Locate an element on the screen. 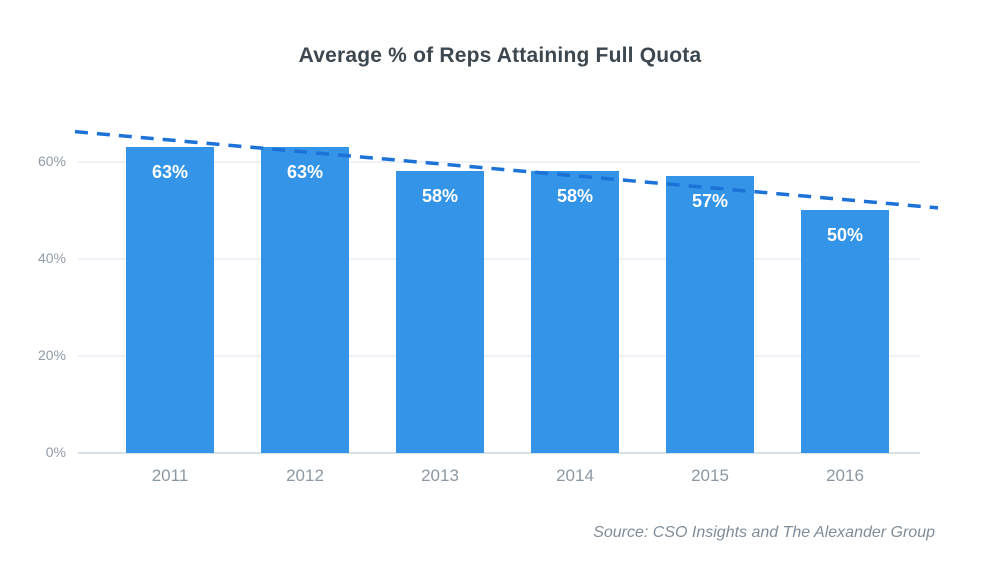 The image size is (1000, 585). bar-2016: 50% is located at coordinates (845, 331).